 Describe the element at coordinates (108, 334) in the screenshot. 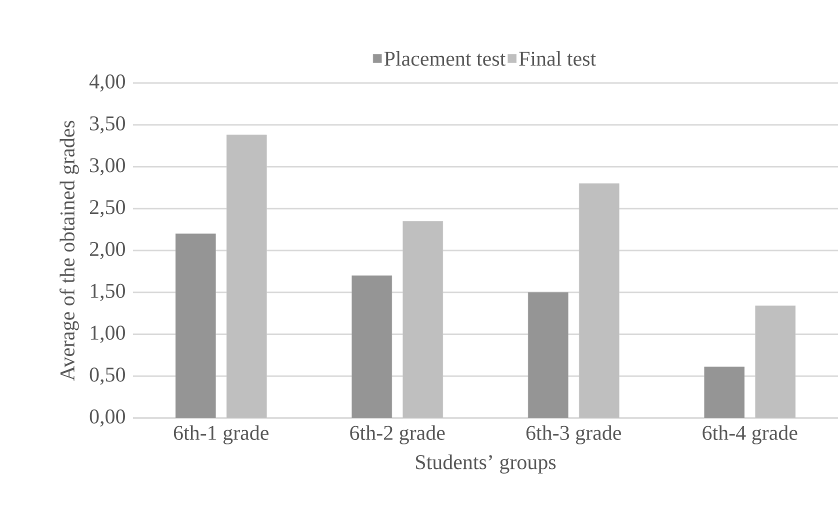

I see `y-tick-label: 1,00` at that location.